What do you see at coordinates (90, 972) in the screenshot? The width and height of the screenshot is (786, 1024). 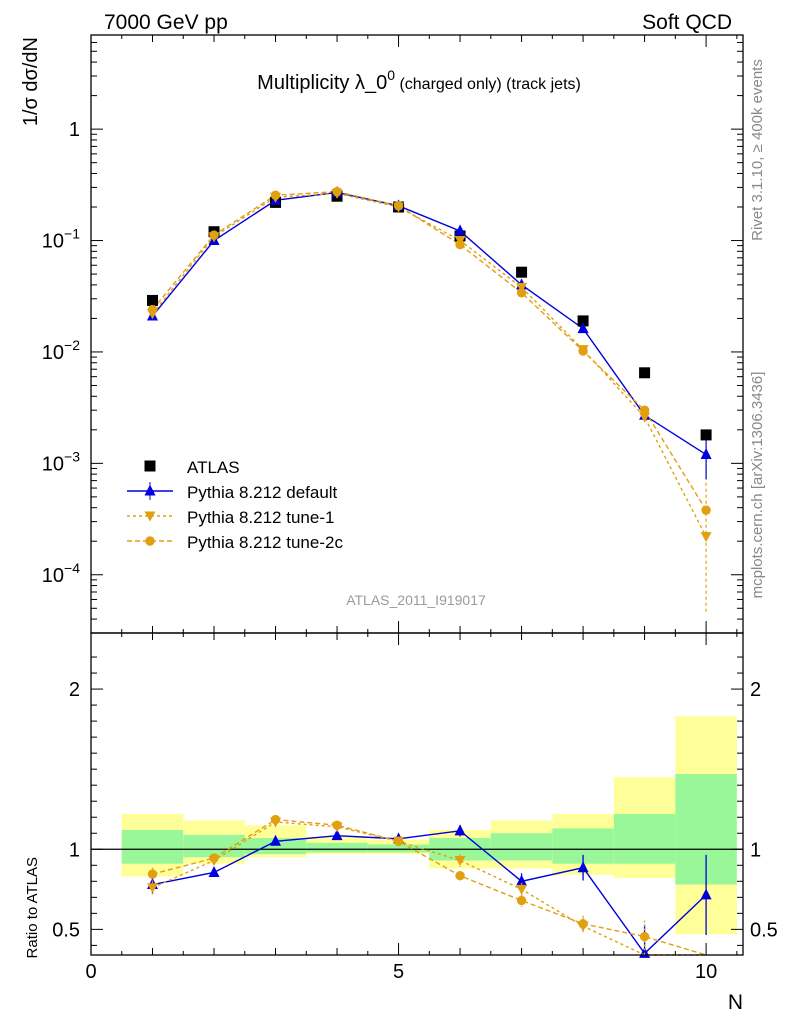 I see `x-tick-label: 0` at bounding box center [90, 972].